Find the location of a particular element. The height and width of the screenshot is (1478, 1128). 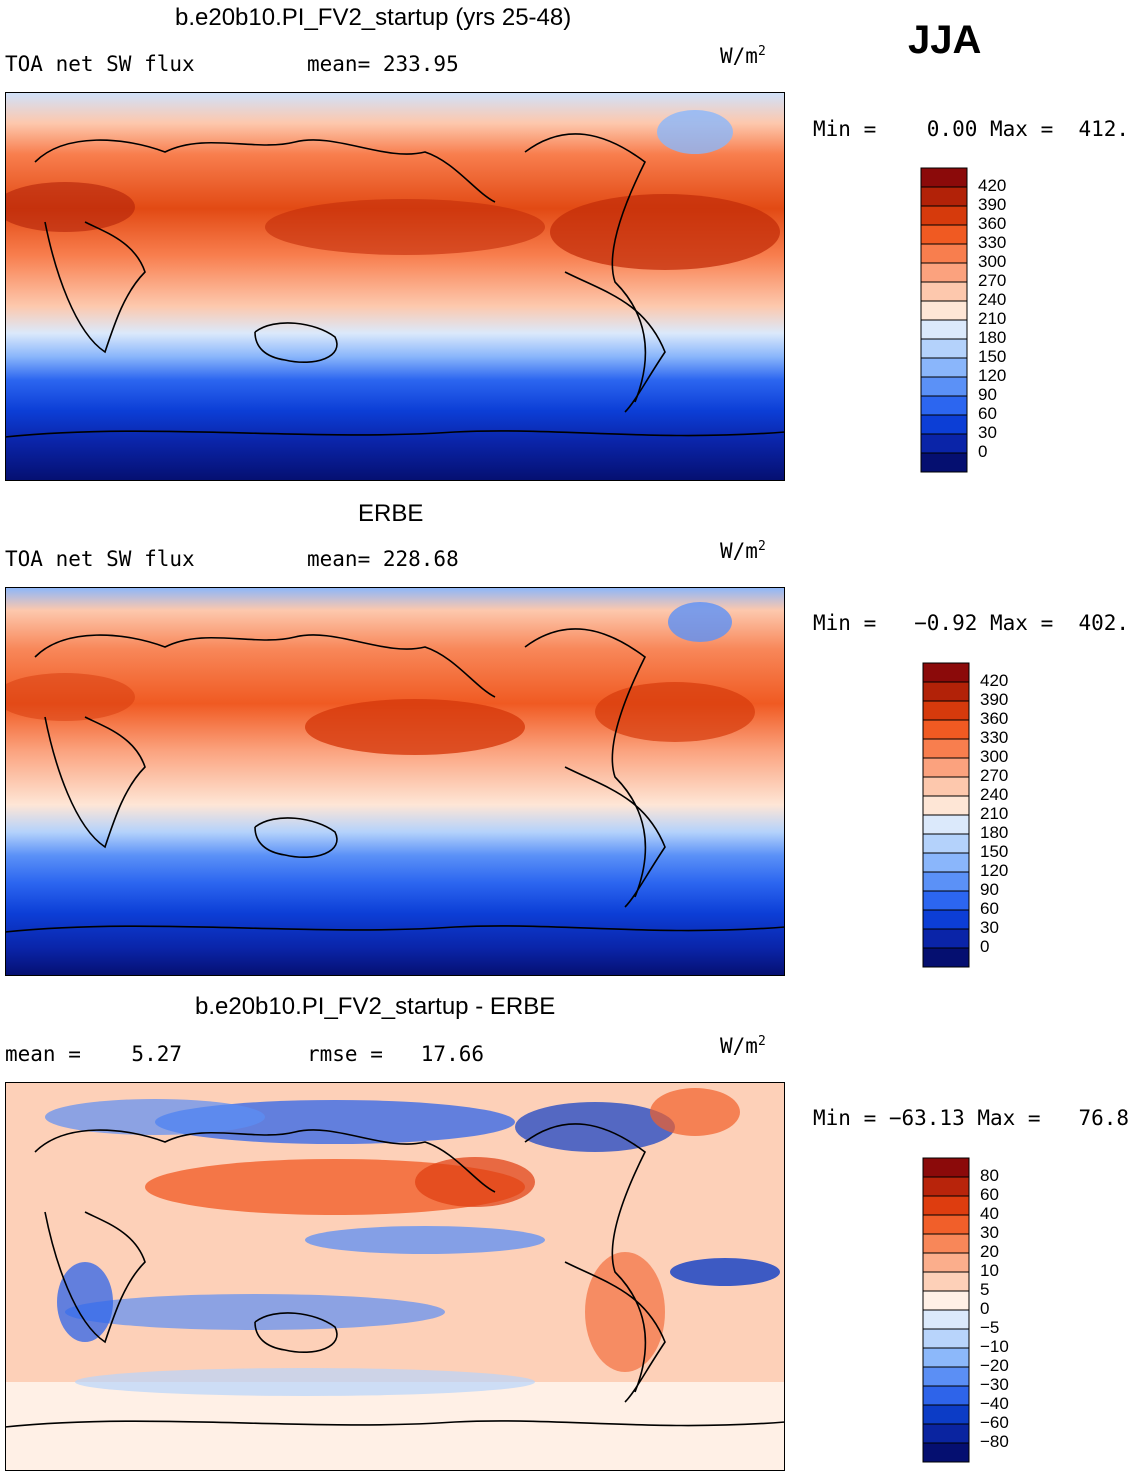

panel-2-units: W/m2 is located at coordinates (743, 551).